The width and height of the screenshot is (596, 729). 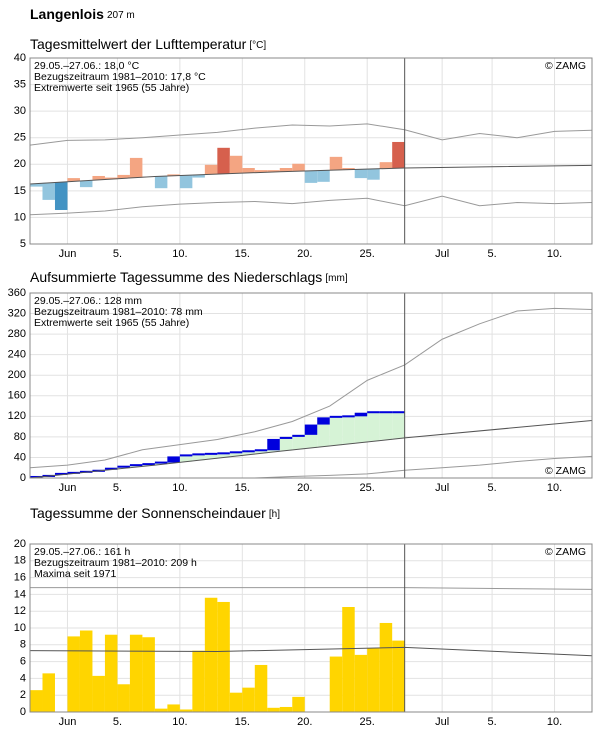 What do you see at coordinates (111, 323) in the screenshot?
I see `note: Extremwerte seit 1965 (55 Jahre)` at bounding box center [111, 323].